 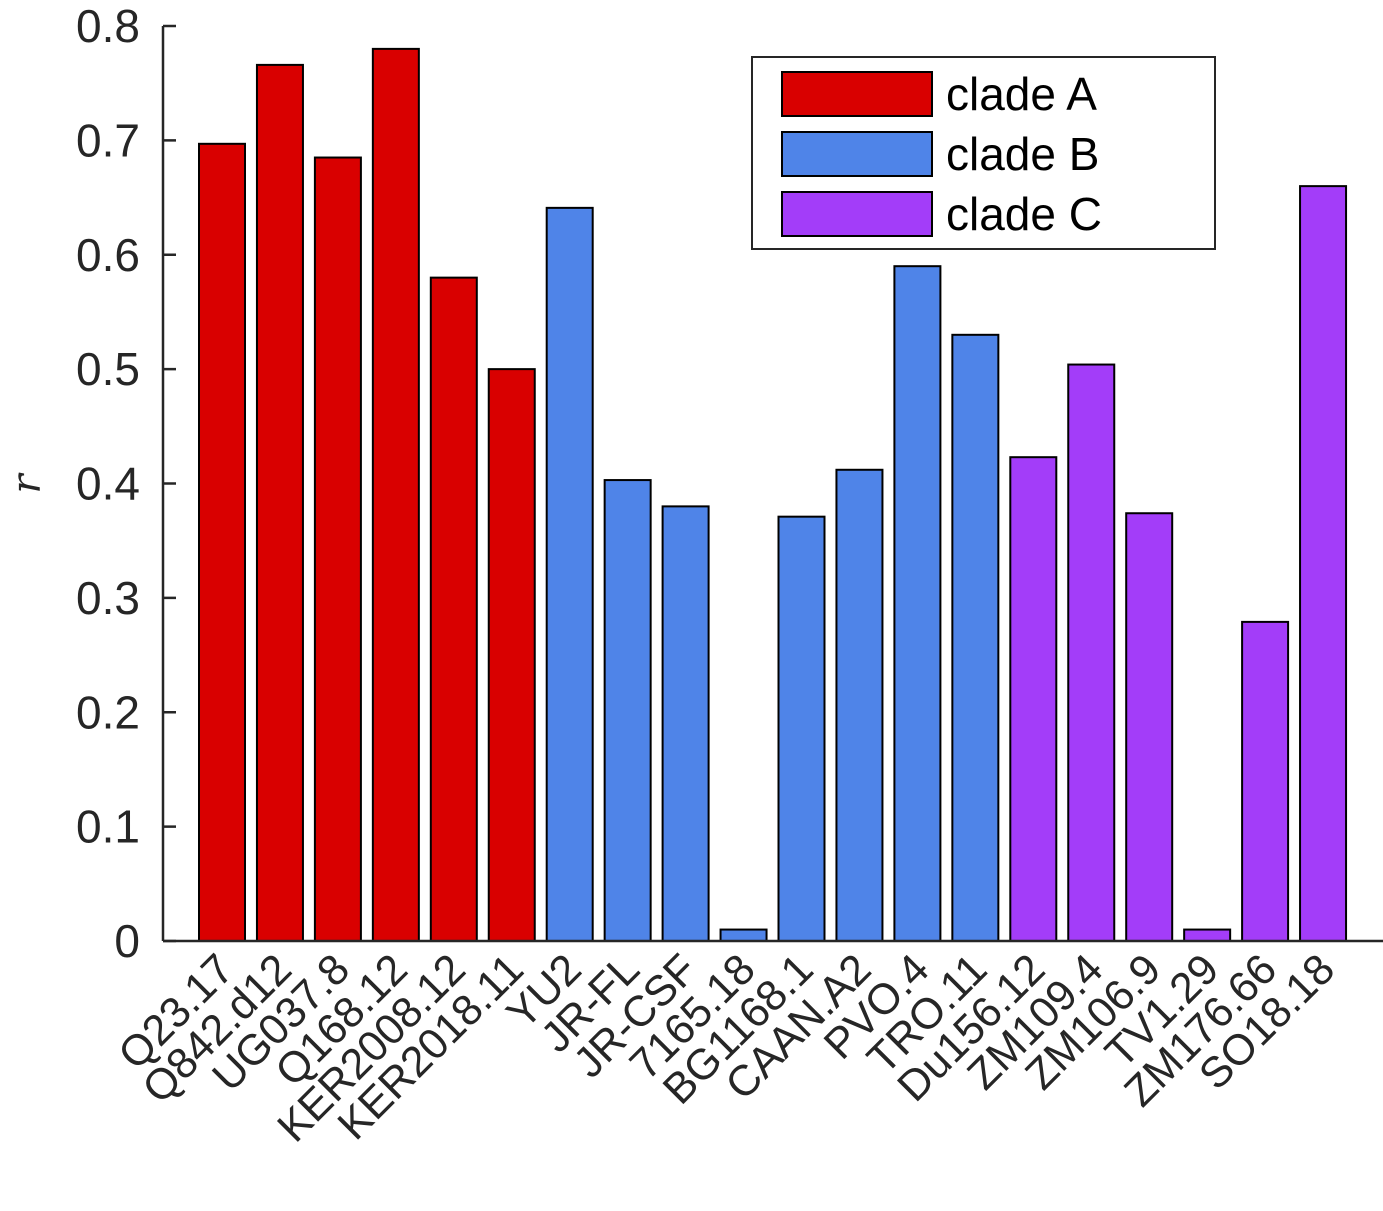 I want to click on y-ticks: 0 0.1 0.2 0.3 0.4 0.5 0.6 0.7 0.8, so click(x=126, y=483).